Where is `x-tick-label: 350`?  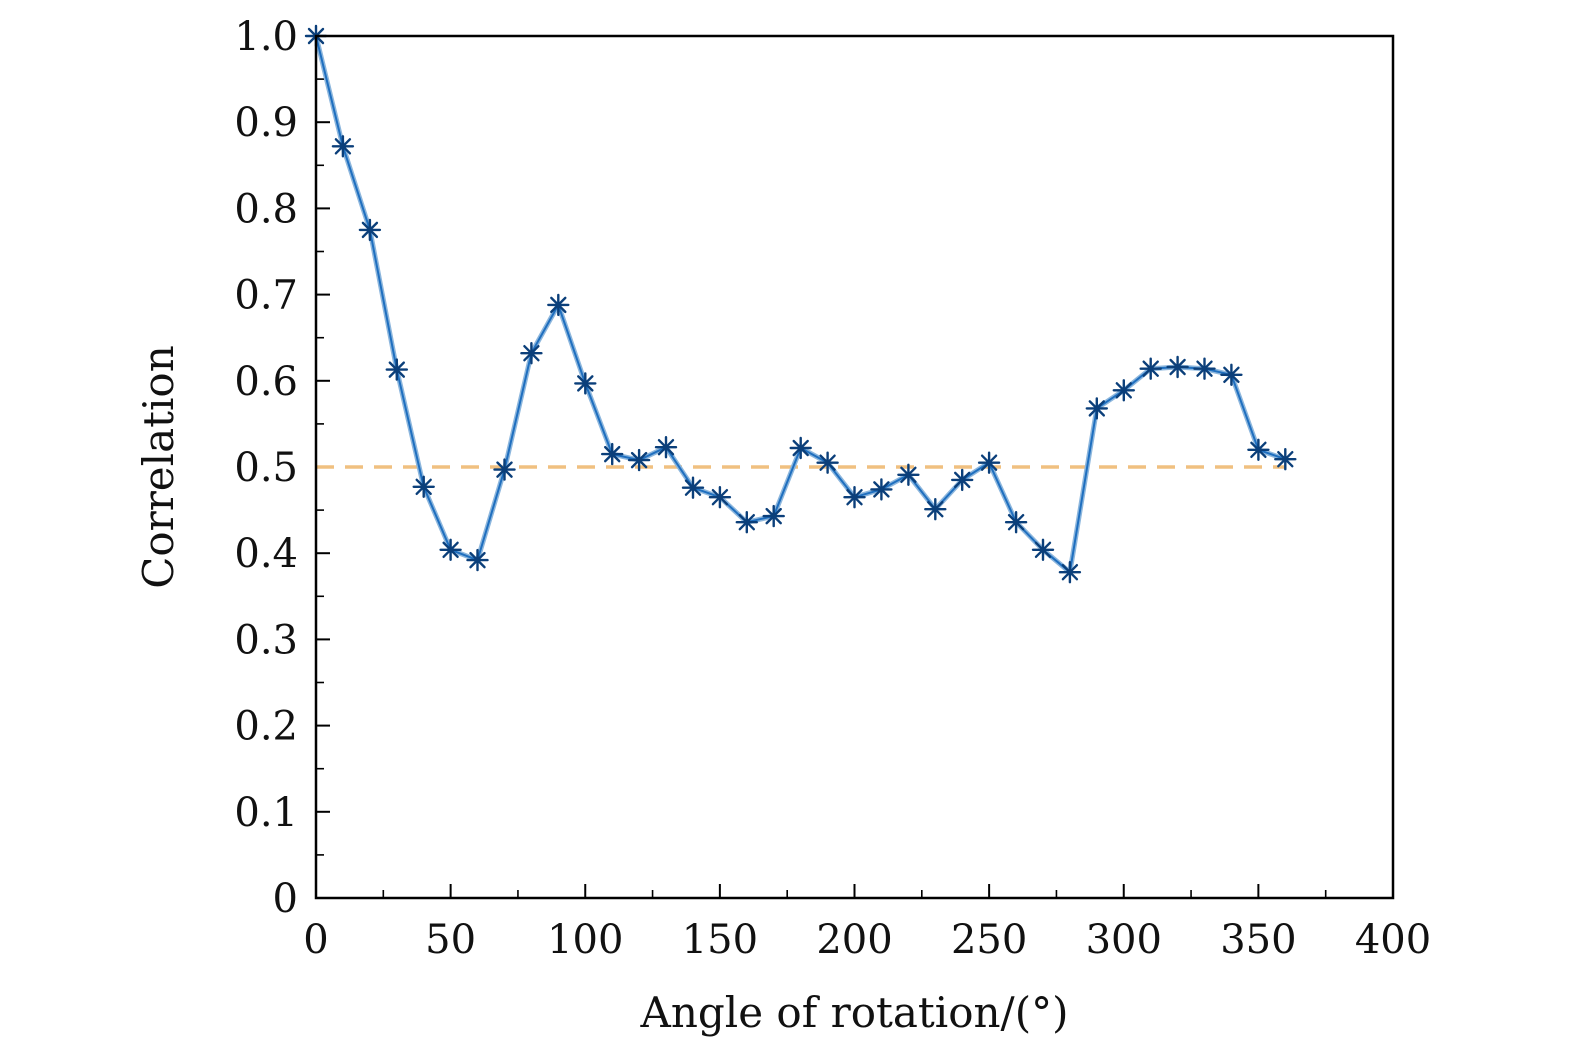
x-tick-label: 350 is located at coordinates (1258, 940).